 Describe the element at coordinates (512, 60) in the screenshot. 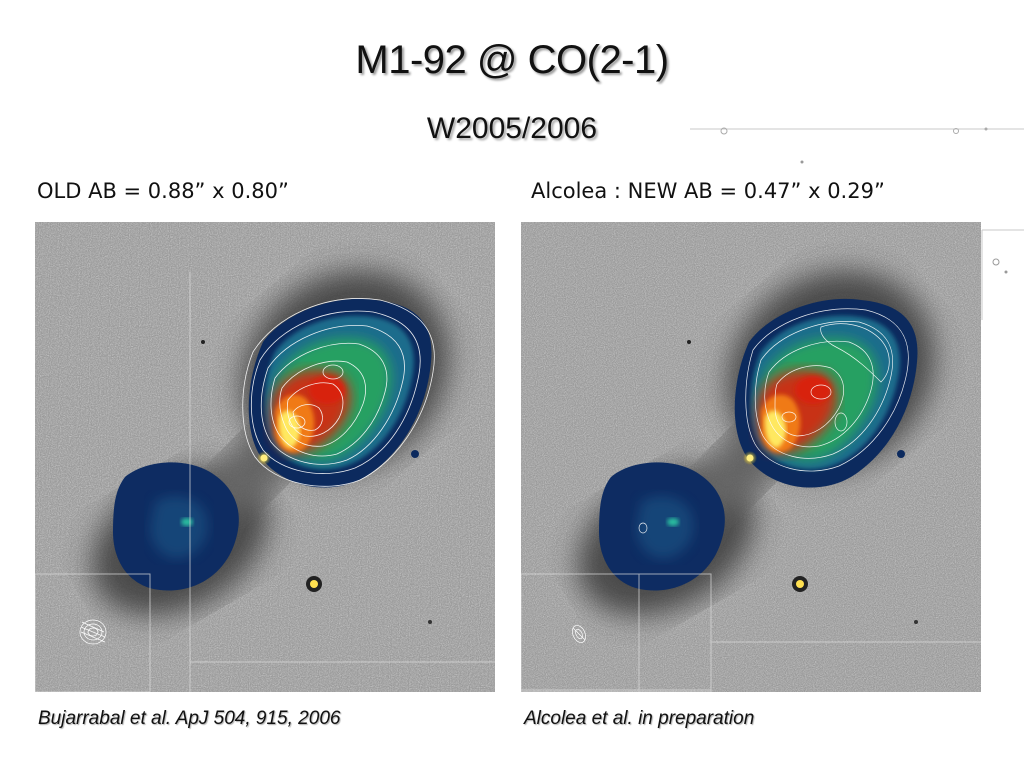

I see `slide-title: M1-92 @ CO(2-1)` at that location.